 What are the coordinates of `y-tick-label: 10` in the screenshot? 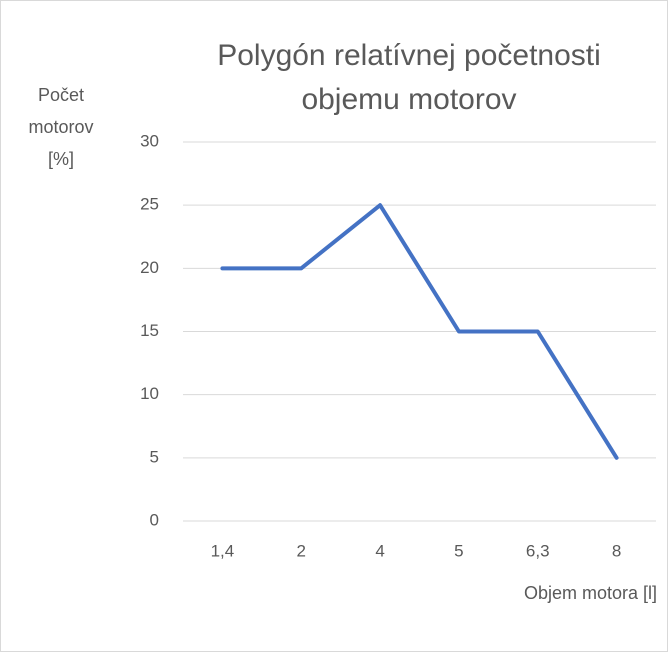 It's located at (149, 393).